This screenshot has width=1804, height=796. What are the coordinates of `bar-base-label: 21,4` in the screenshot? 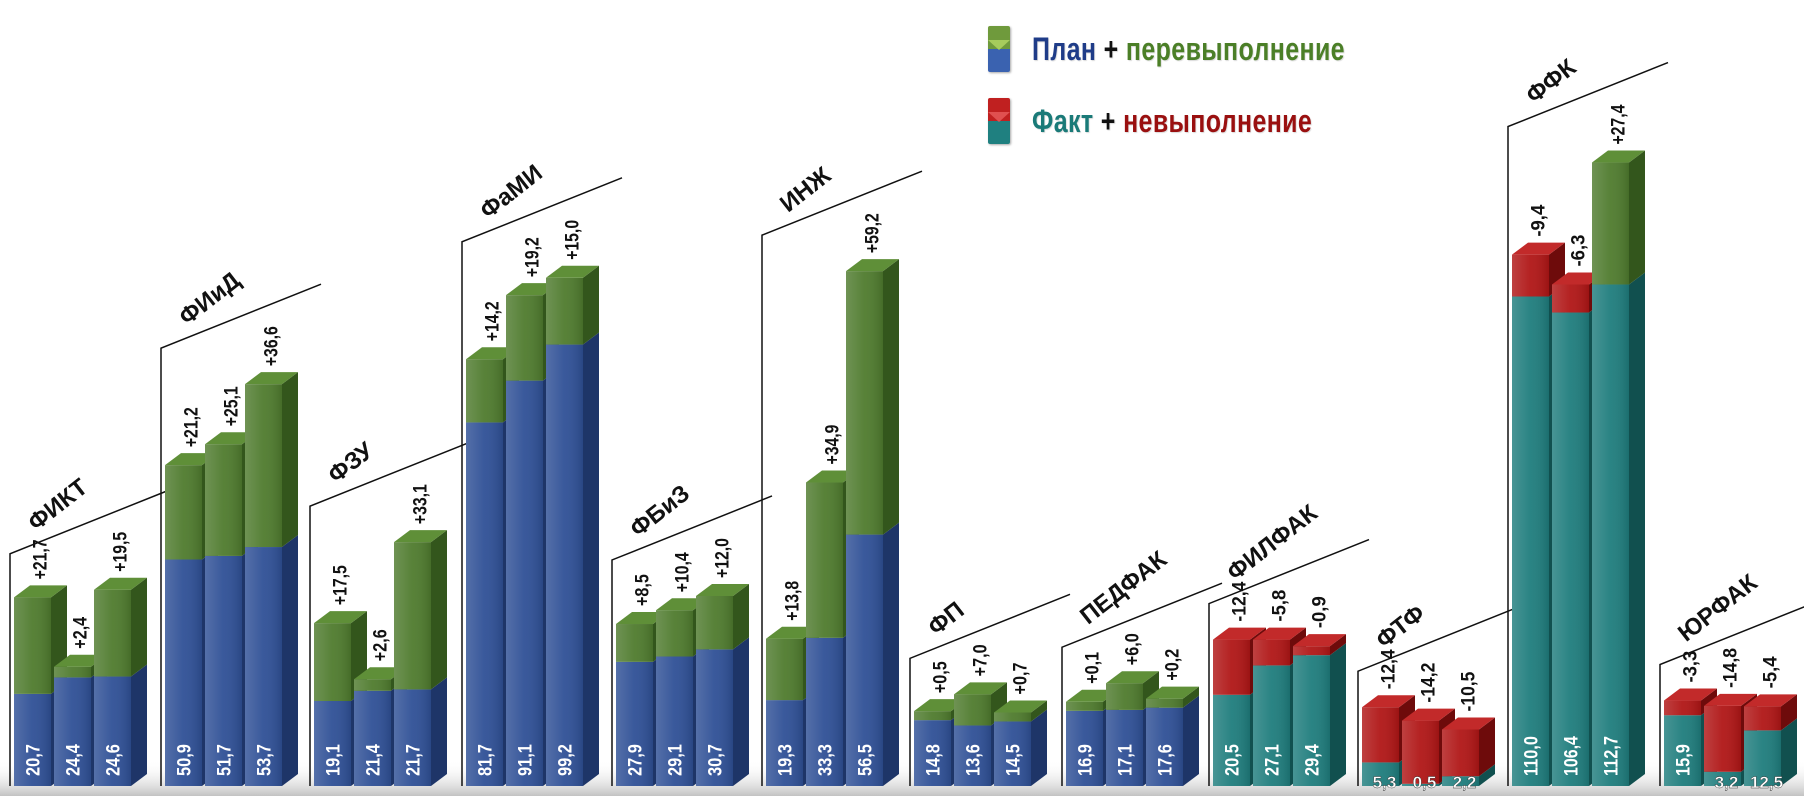 It's located at (374, 760).